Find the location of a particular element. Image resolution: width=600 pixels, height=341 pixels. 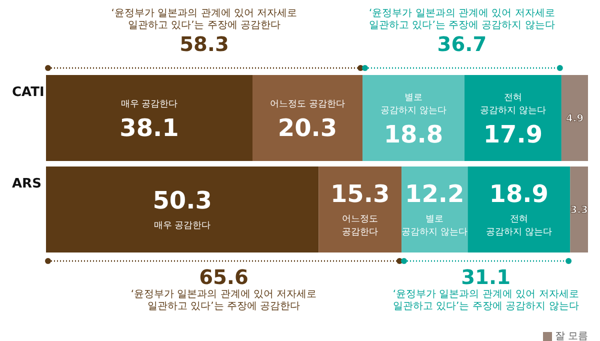

text: 어느정도 공감한다 is located at coordinates (307, 105).